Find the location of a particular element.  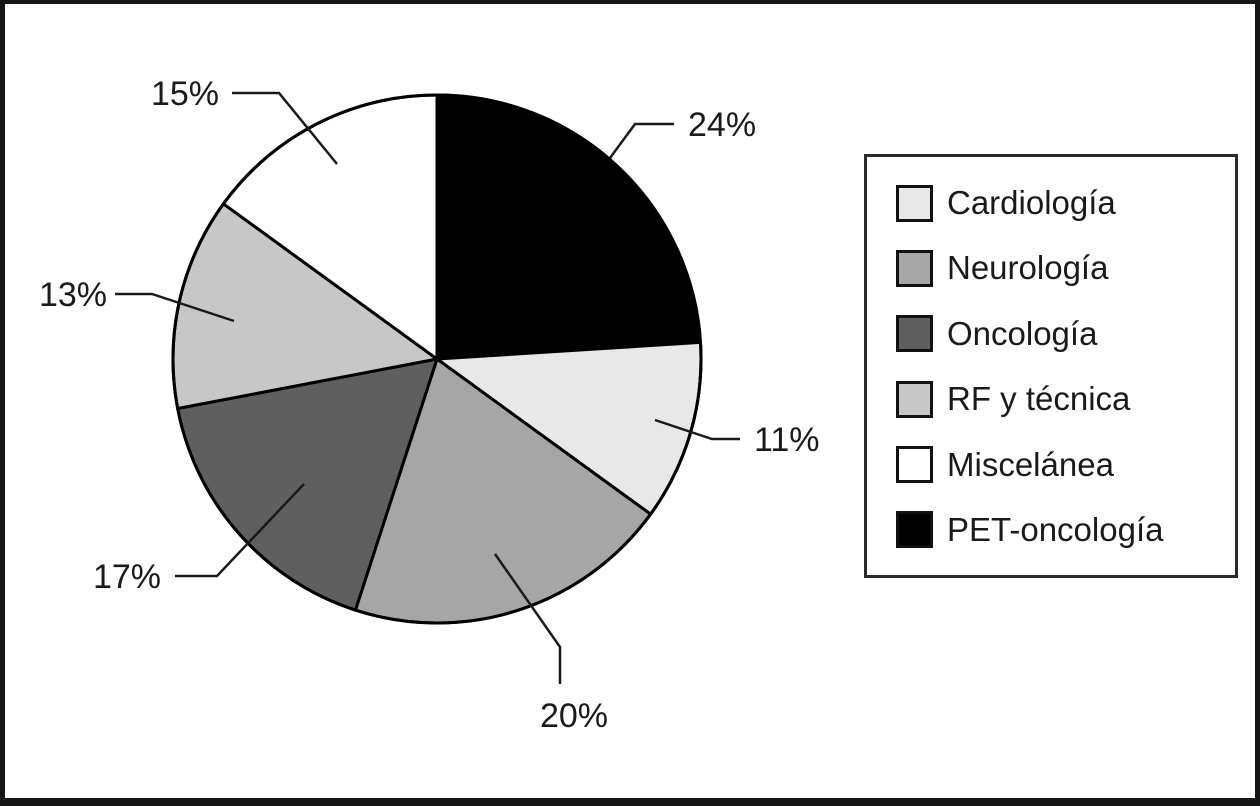

leader-line-neurologia is located at coordinates (527, 618).